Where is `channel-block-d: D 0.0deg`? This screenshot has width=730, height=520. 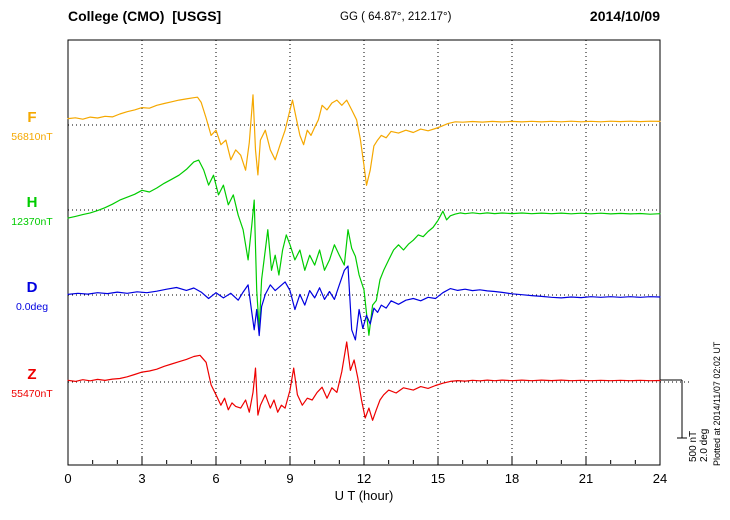 channel-block-d: D 0.0deg is located at coordinates (32, 296).